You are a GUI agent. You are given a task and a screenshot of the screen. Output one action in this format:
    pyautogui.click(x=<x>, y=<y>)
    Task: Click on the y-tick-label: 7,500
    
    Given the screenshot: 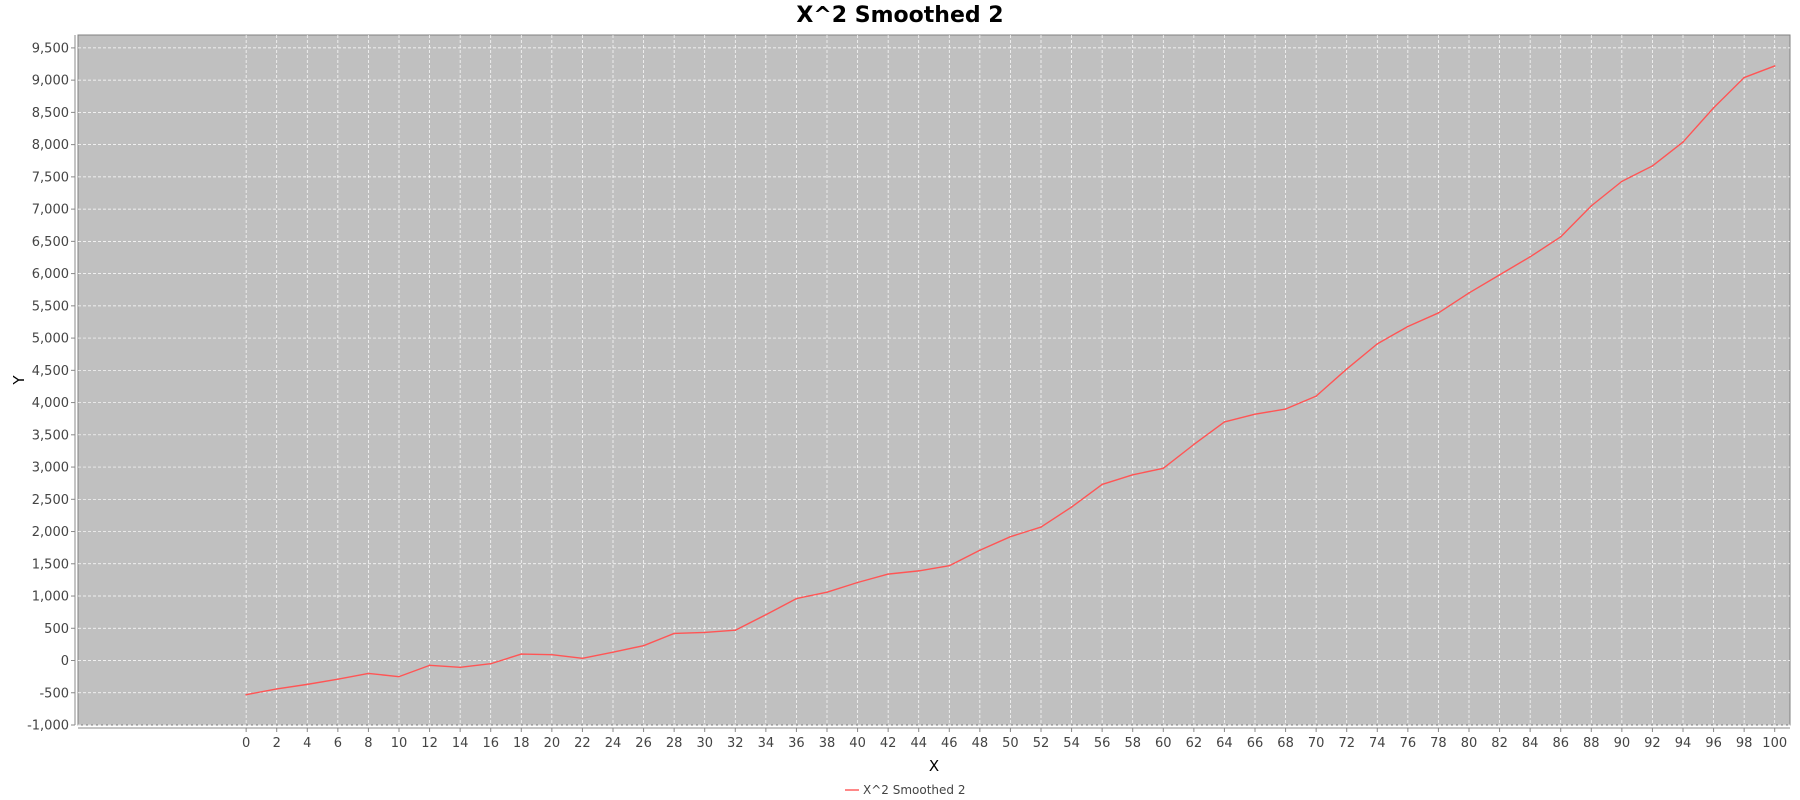 What is the action you would take?
    pyautogui.click(x=50, y=177)
    